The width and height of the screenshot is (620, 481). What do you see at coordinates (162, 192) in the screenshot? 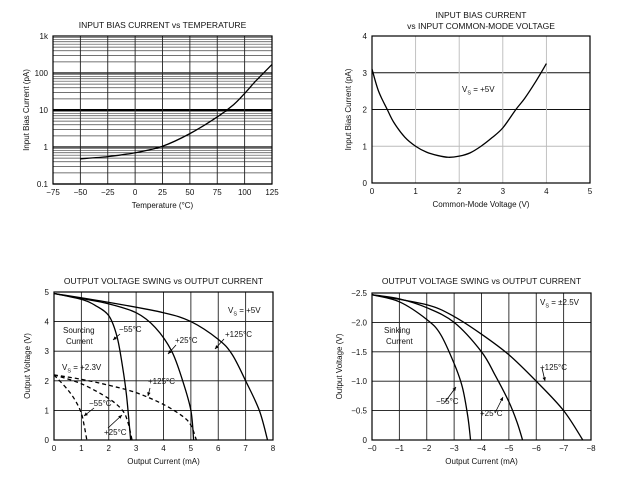
I see `x-tick-label: 25` at bounding box center [162, 192].